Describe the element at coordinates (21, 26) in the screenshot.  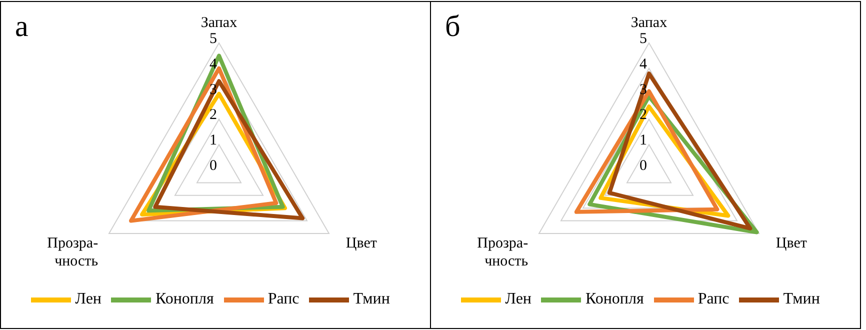
I see `chart-title: а` at that location.